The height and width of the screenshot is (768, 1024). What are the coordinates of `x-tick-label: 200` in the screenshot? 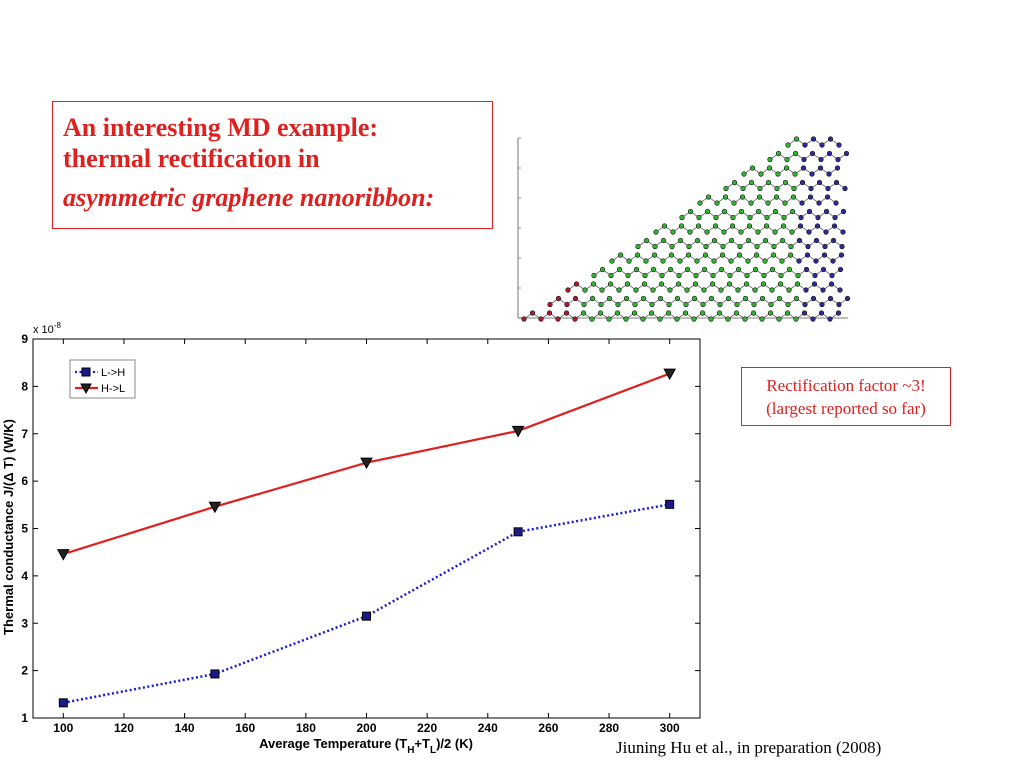 It's located at (366, 728).